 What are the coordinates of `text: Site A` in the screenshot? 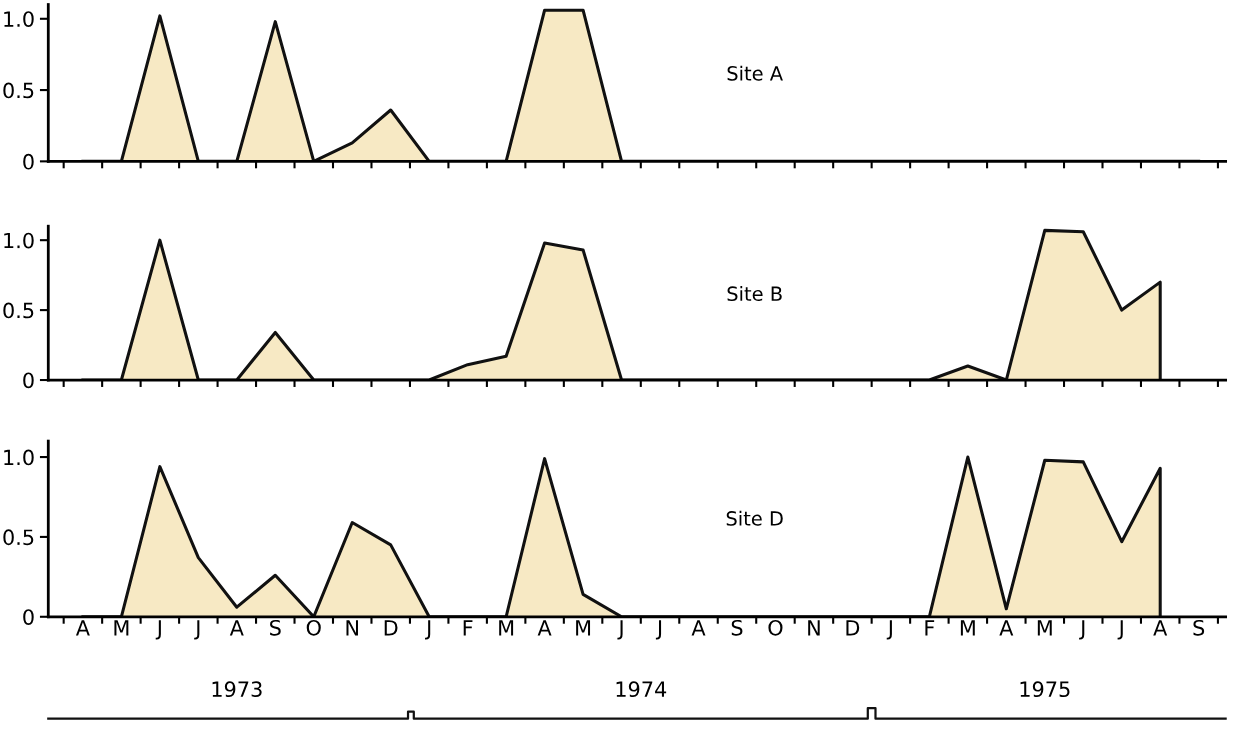 It's located at (755, 73).